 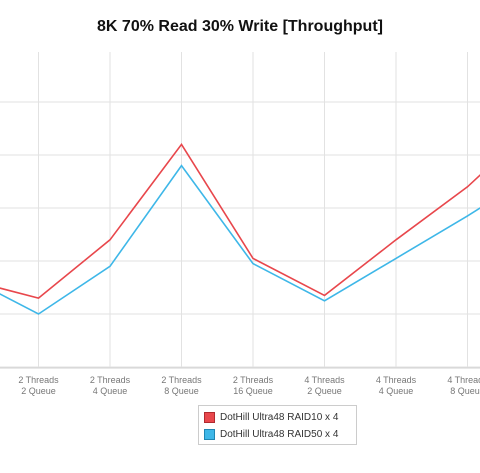 I want to click on legend-item-raid50: DotHill Ultra48 RAID50 x 4, so click(x=280, y=434).